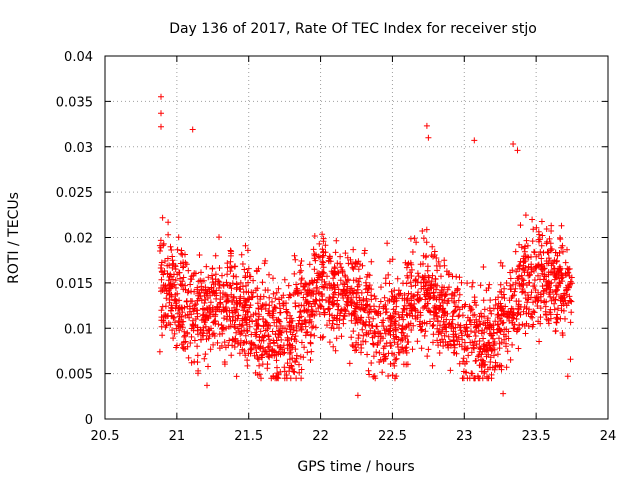  I want to click on y-tick-label: 0.005, so click(74, 375).